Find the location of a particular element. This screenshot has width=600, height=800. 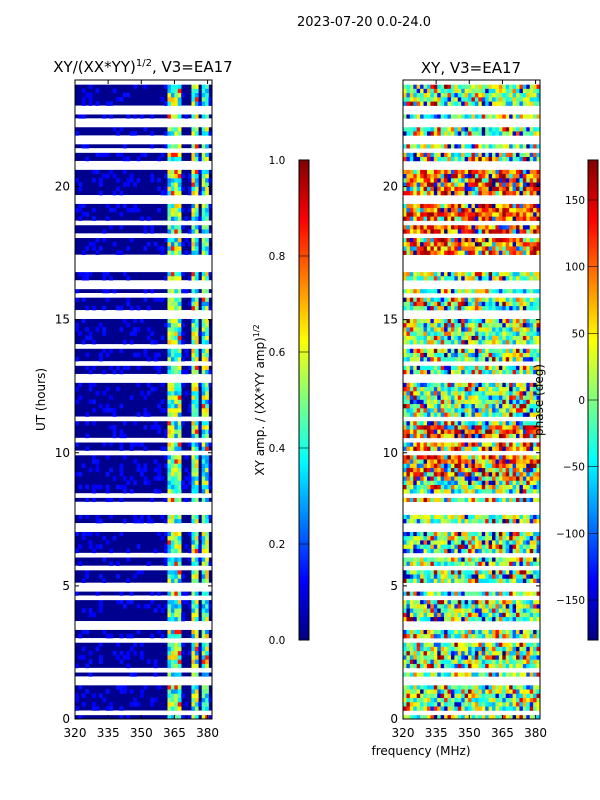

colorbar1-gradient is located at coordinates (304, 400).